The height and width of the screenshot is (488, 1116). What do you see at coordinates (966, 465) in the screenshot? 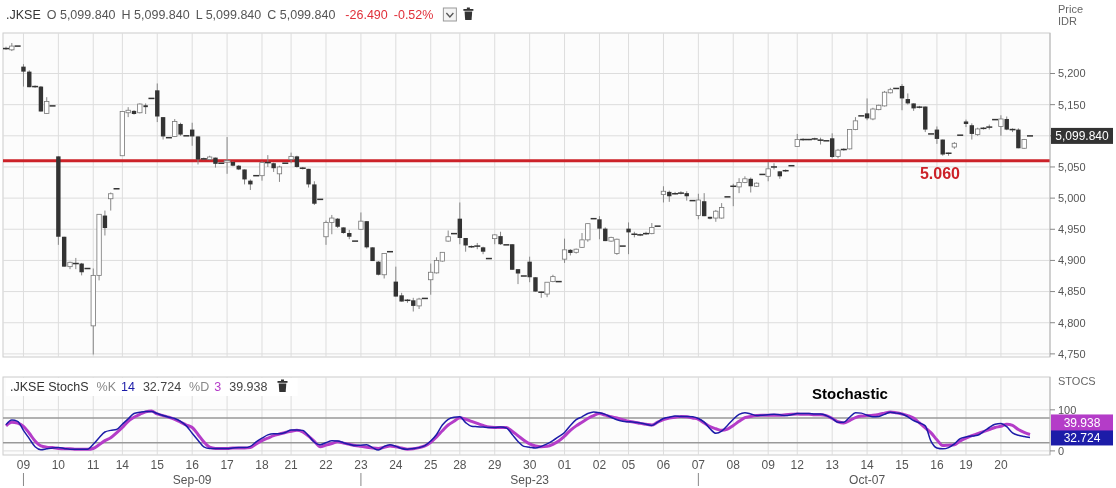
I see `x-tick-label: 19` at bounding box center [966, 465].